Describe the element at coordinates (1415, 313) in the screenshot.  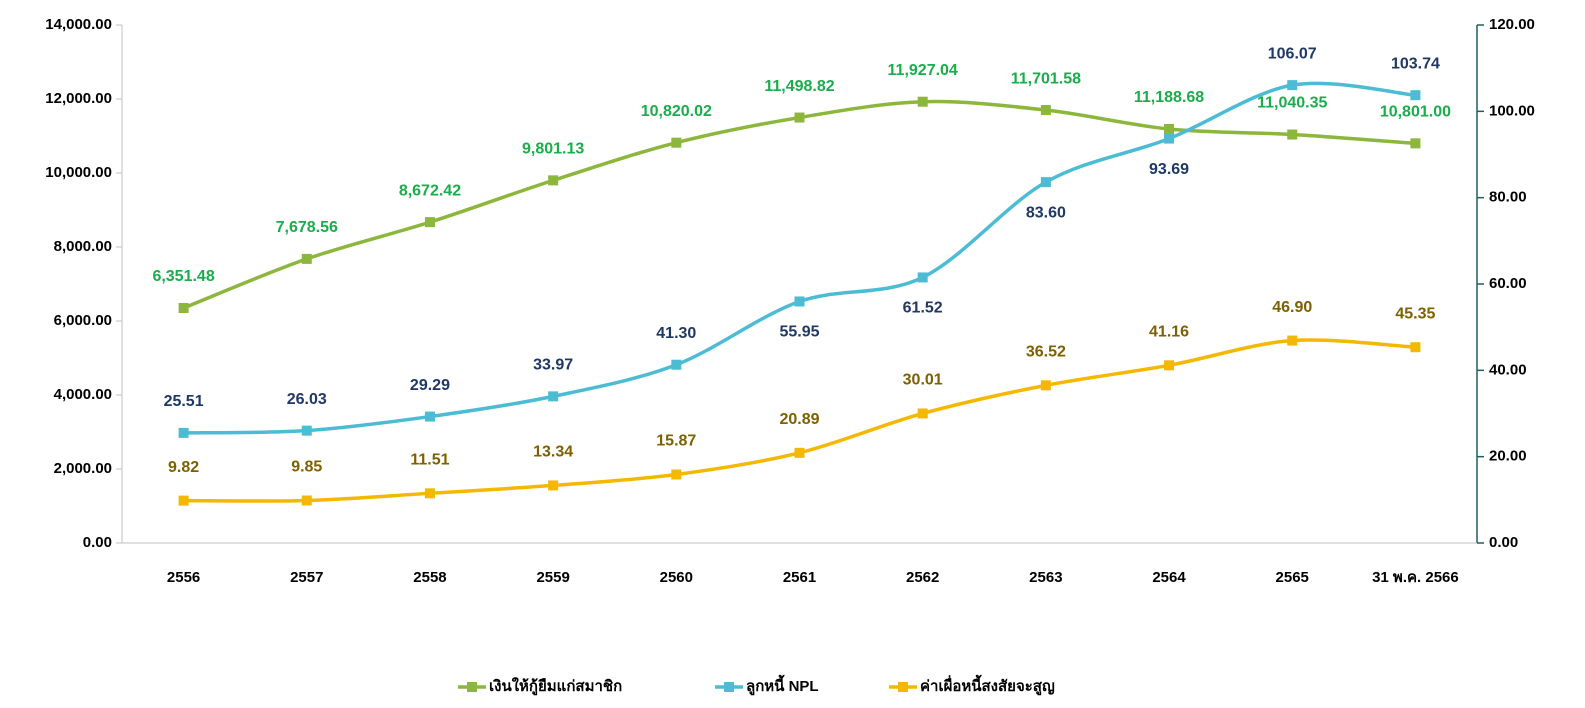
I see `data-label: 45.35` at that location.